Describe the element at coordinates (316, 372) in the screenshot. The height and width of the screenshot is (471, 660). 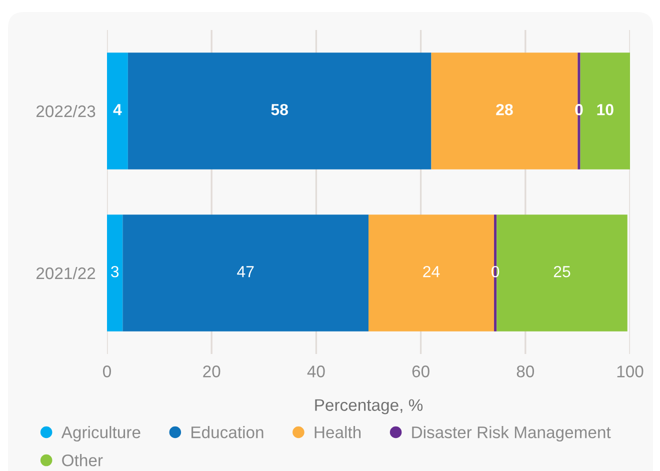
I see `x-tick-label: 40` at that location.